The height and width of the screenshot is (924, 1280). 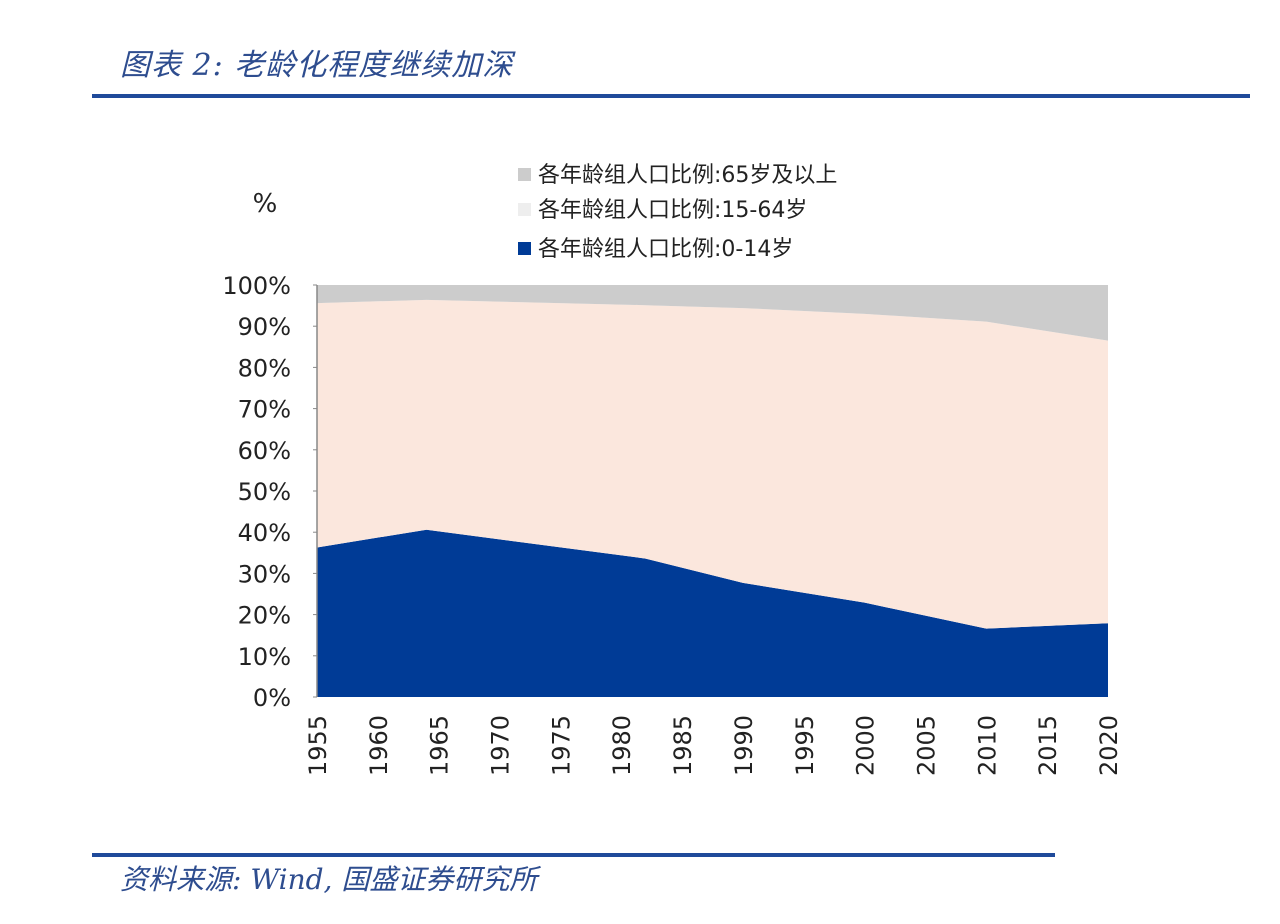 What do you see at coordinates (265, 204) in the screenshot?
I see `y-axis-label: %` at bounding box center [265, 204].